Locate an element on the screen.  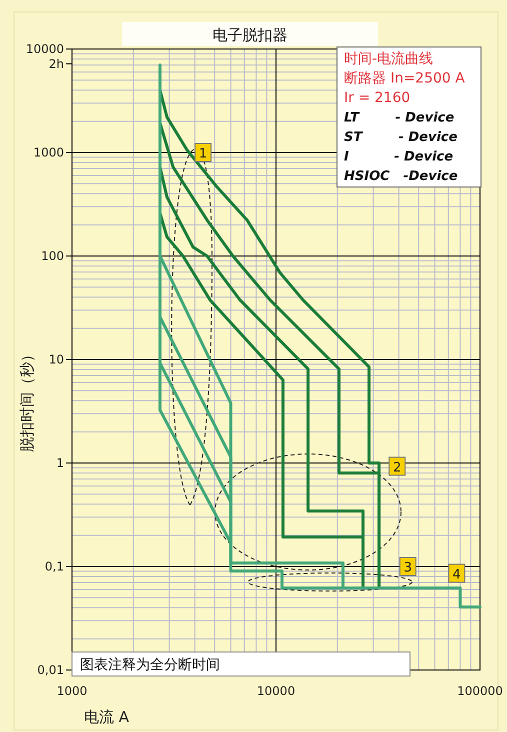
annotation: LT - Device is located at coordinates (399, 118).